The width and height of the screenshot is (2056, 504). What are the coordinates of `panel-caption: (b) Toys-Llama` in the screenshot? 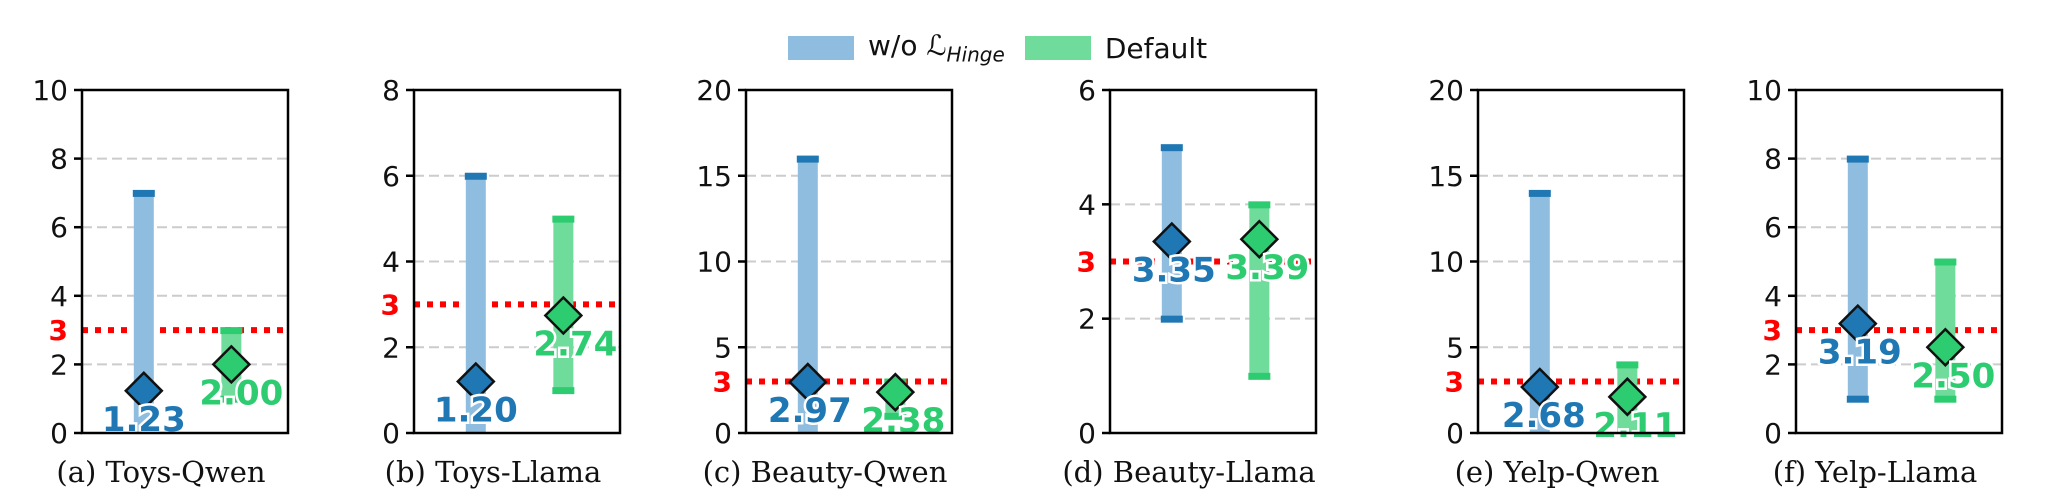 It's located at (493, 472).